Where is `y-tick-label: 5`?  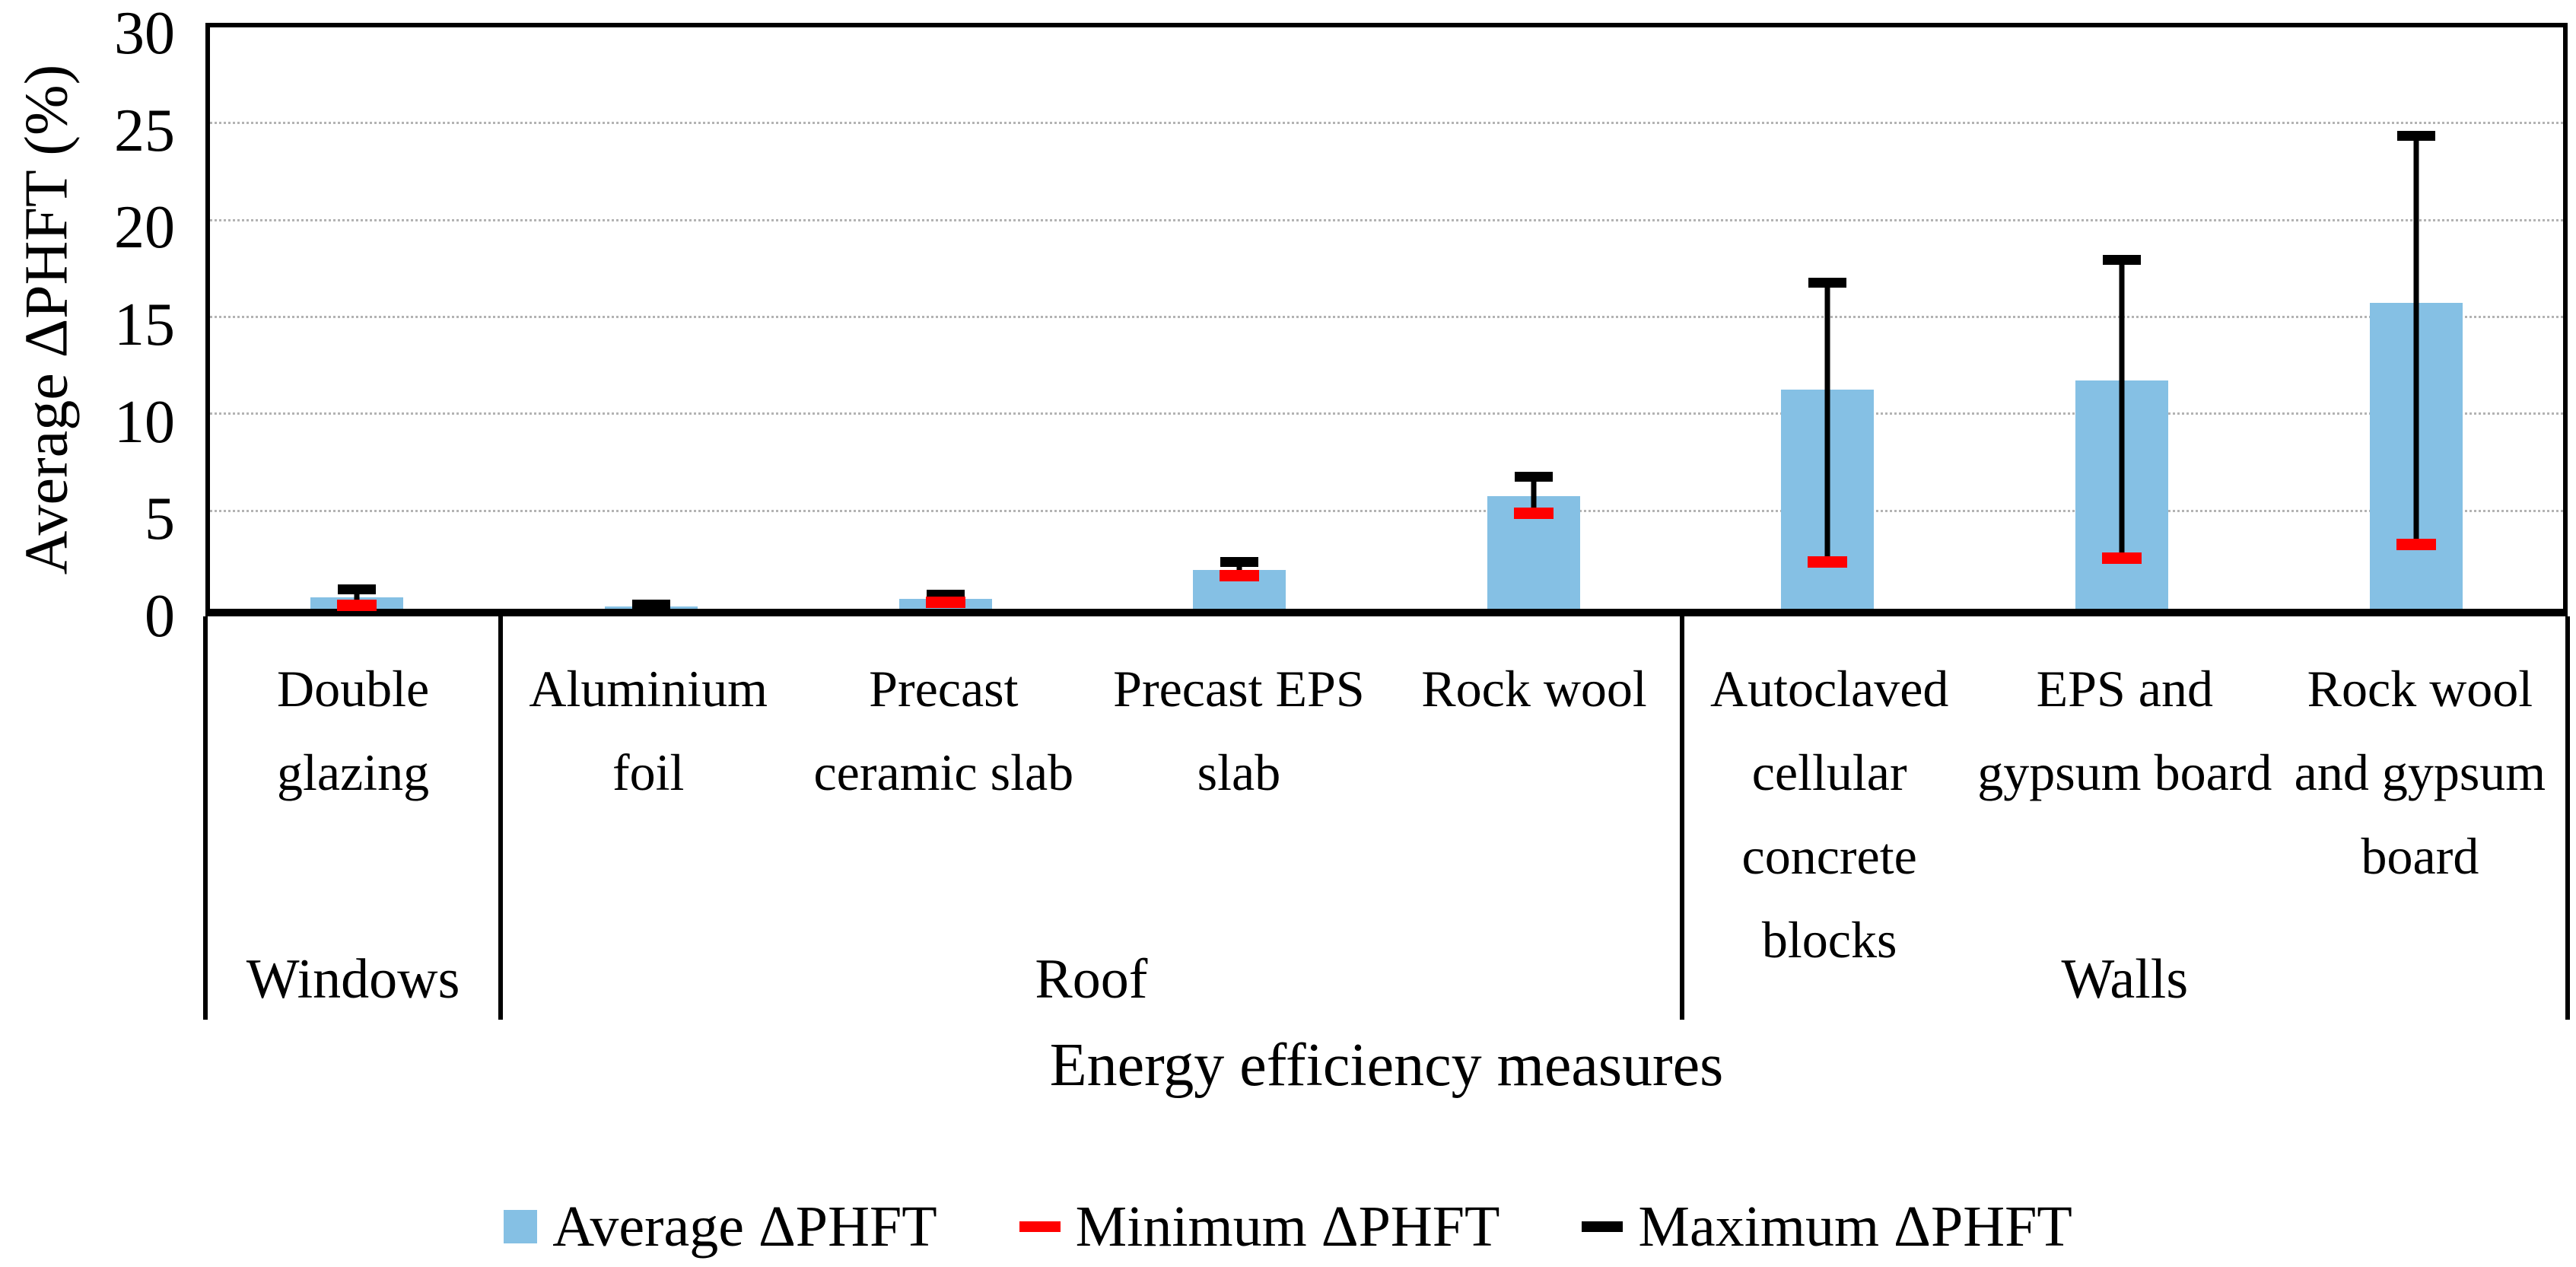 y-tick-label: 5 is located at coordinates (160, 519).